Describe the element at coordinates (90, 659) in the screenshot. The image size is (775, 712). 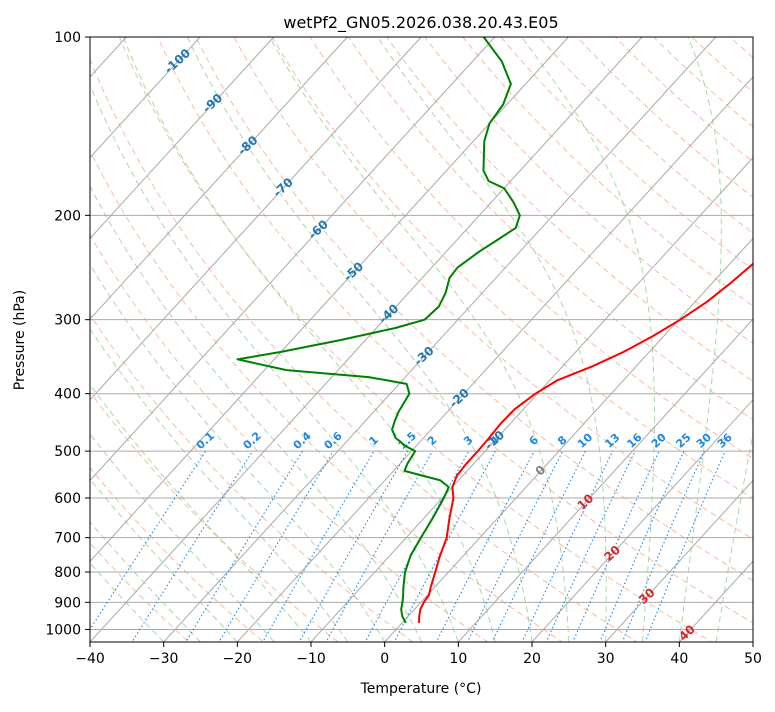
I see `x-tick-label: −40` at that location.